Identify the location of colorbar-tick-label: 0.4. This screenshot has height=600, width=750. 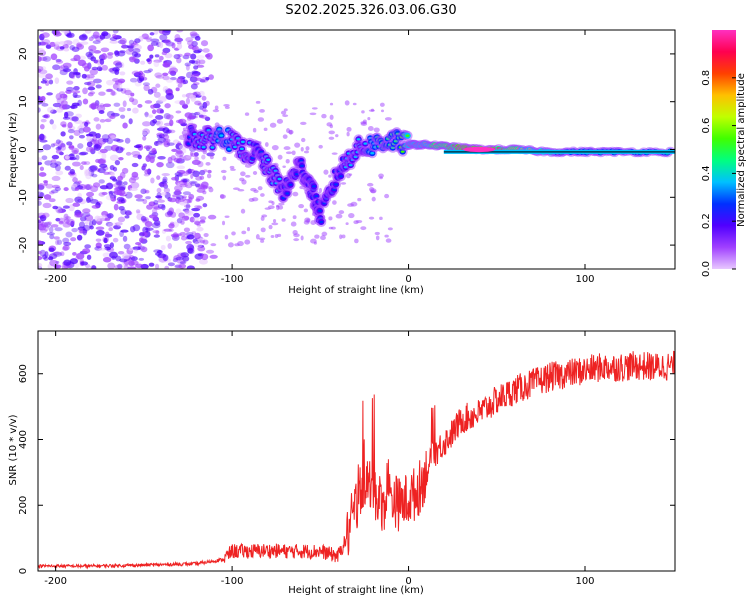
(706, 173).